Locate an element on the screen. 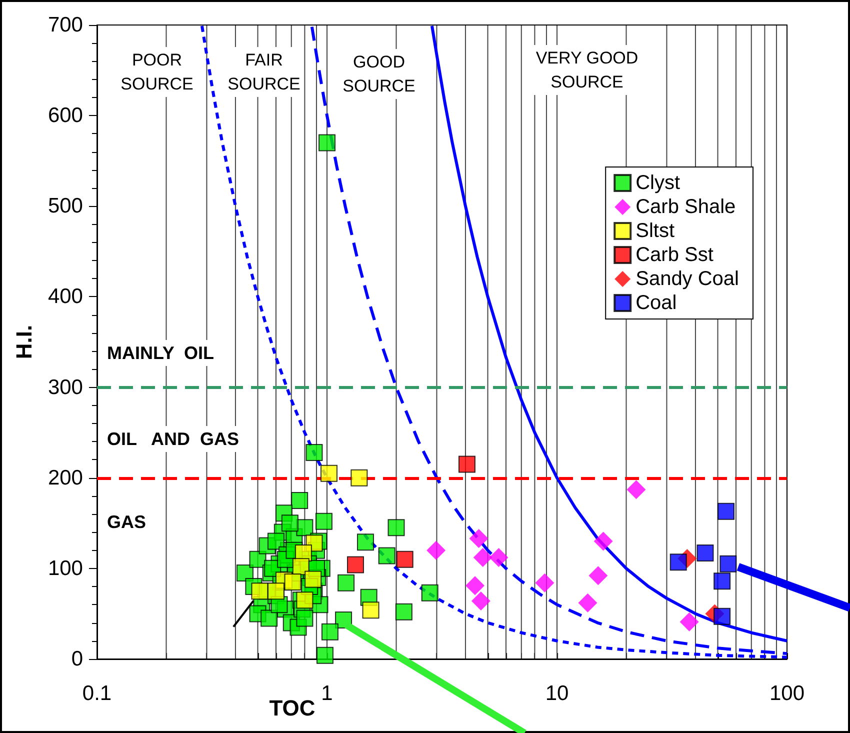 This screenshot has height=733, width=850. y-tick-label: 100 is located at coordinates (65, 568).